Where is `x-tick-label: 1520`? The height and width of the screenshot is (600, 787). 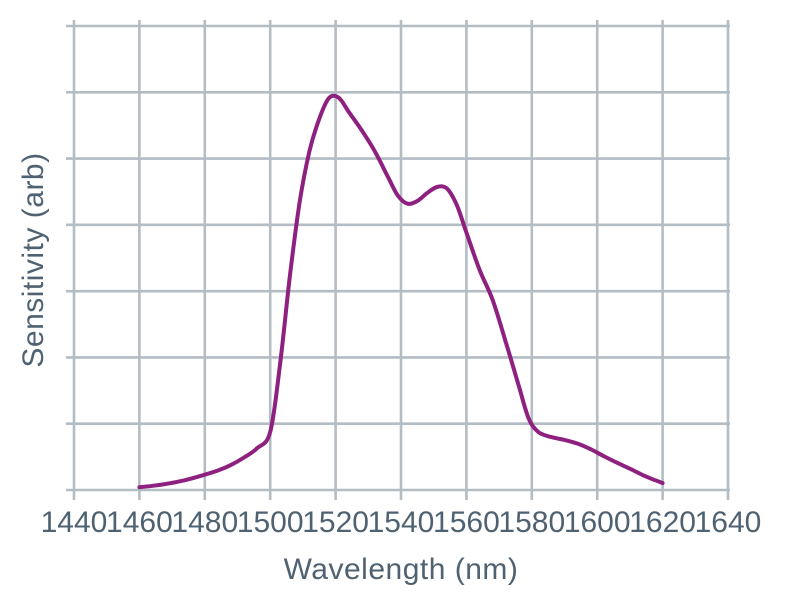 x-tick-label: 1520 is located at coordinates (335, 522).